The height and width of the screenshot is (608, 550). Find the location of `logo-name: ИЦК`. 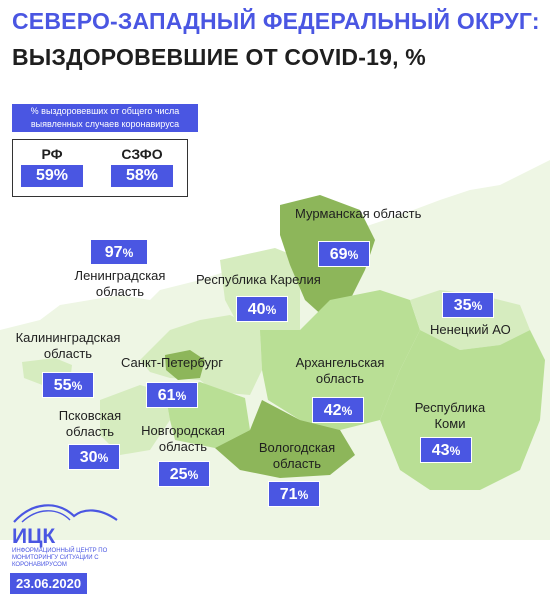

logo-name: ИЦК is located at coordinates (34, 536).